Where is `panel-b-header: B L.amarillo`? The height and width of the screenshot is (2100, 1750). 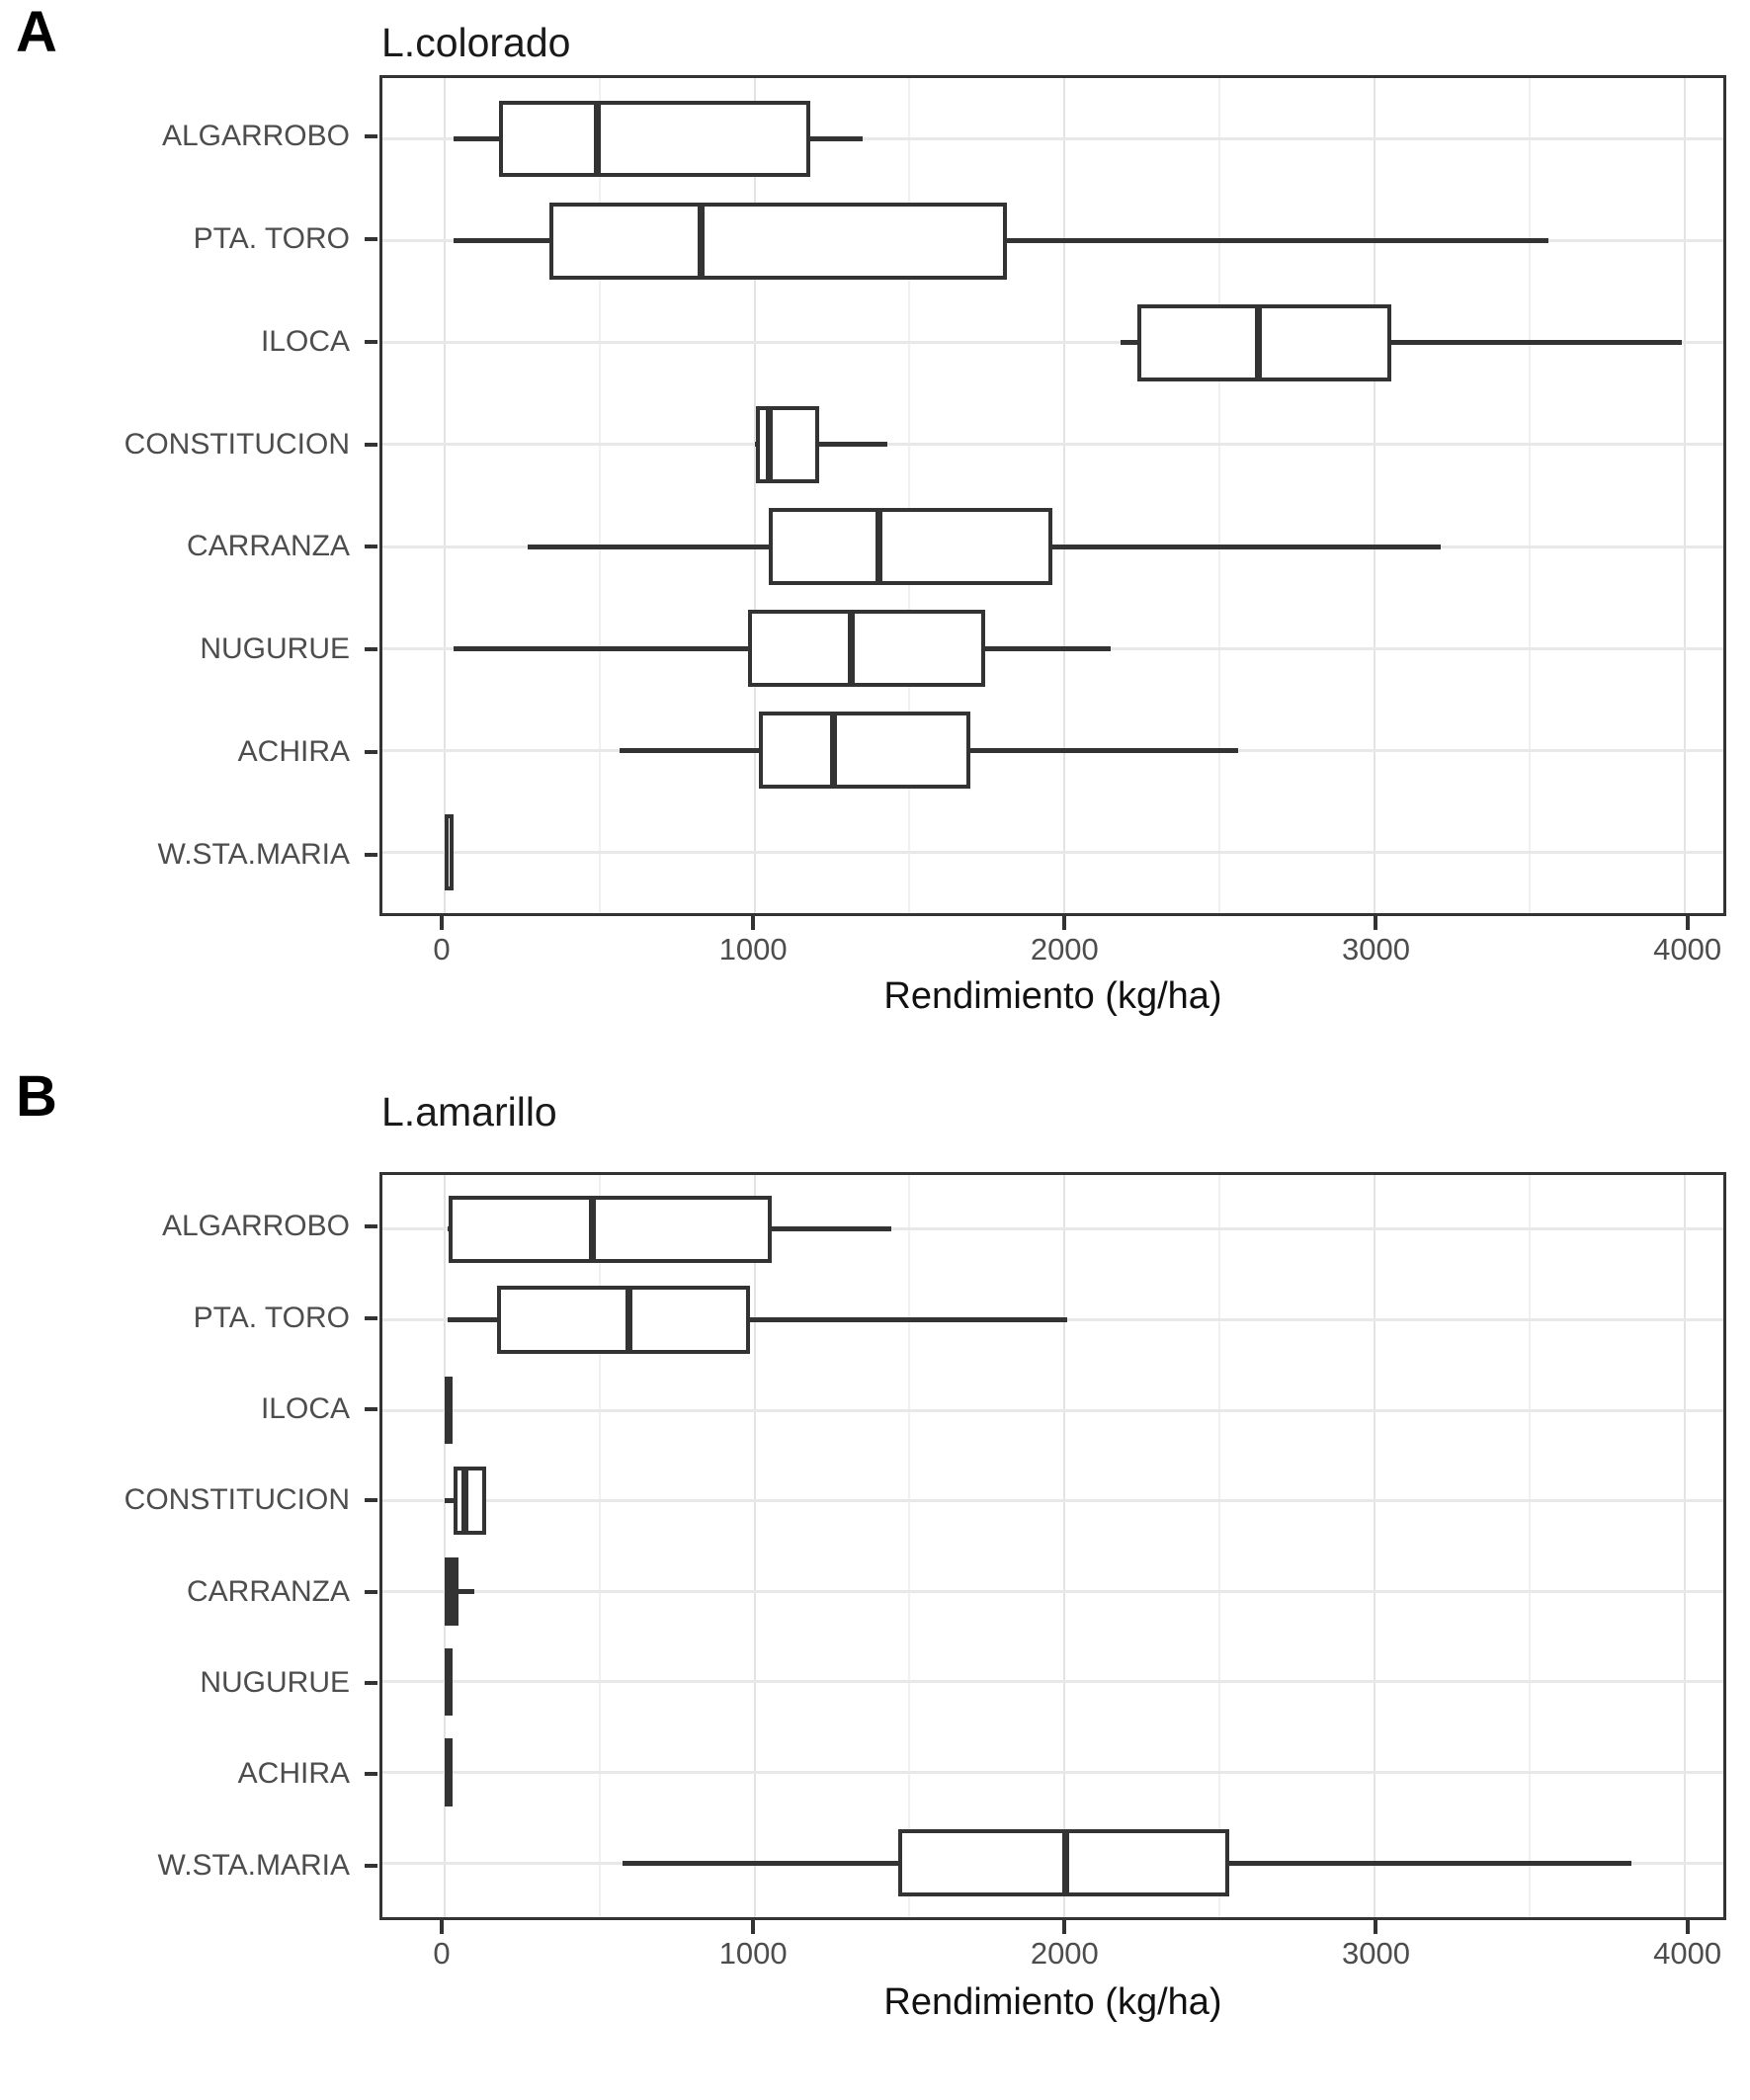 panel-b-header: B L.amarillo is located at coordinates (875, 1102).